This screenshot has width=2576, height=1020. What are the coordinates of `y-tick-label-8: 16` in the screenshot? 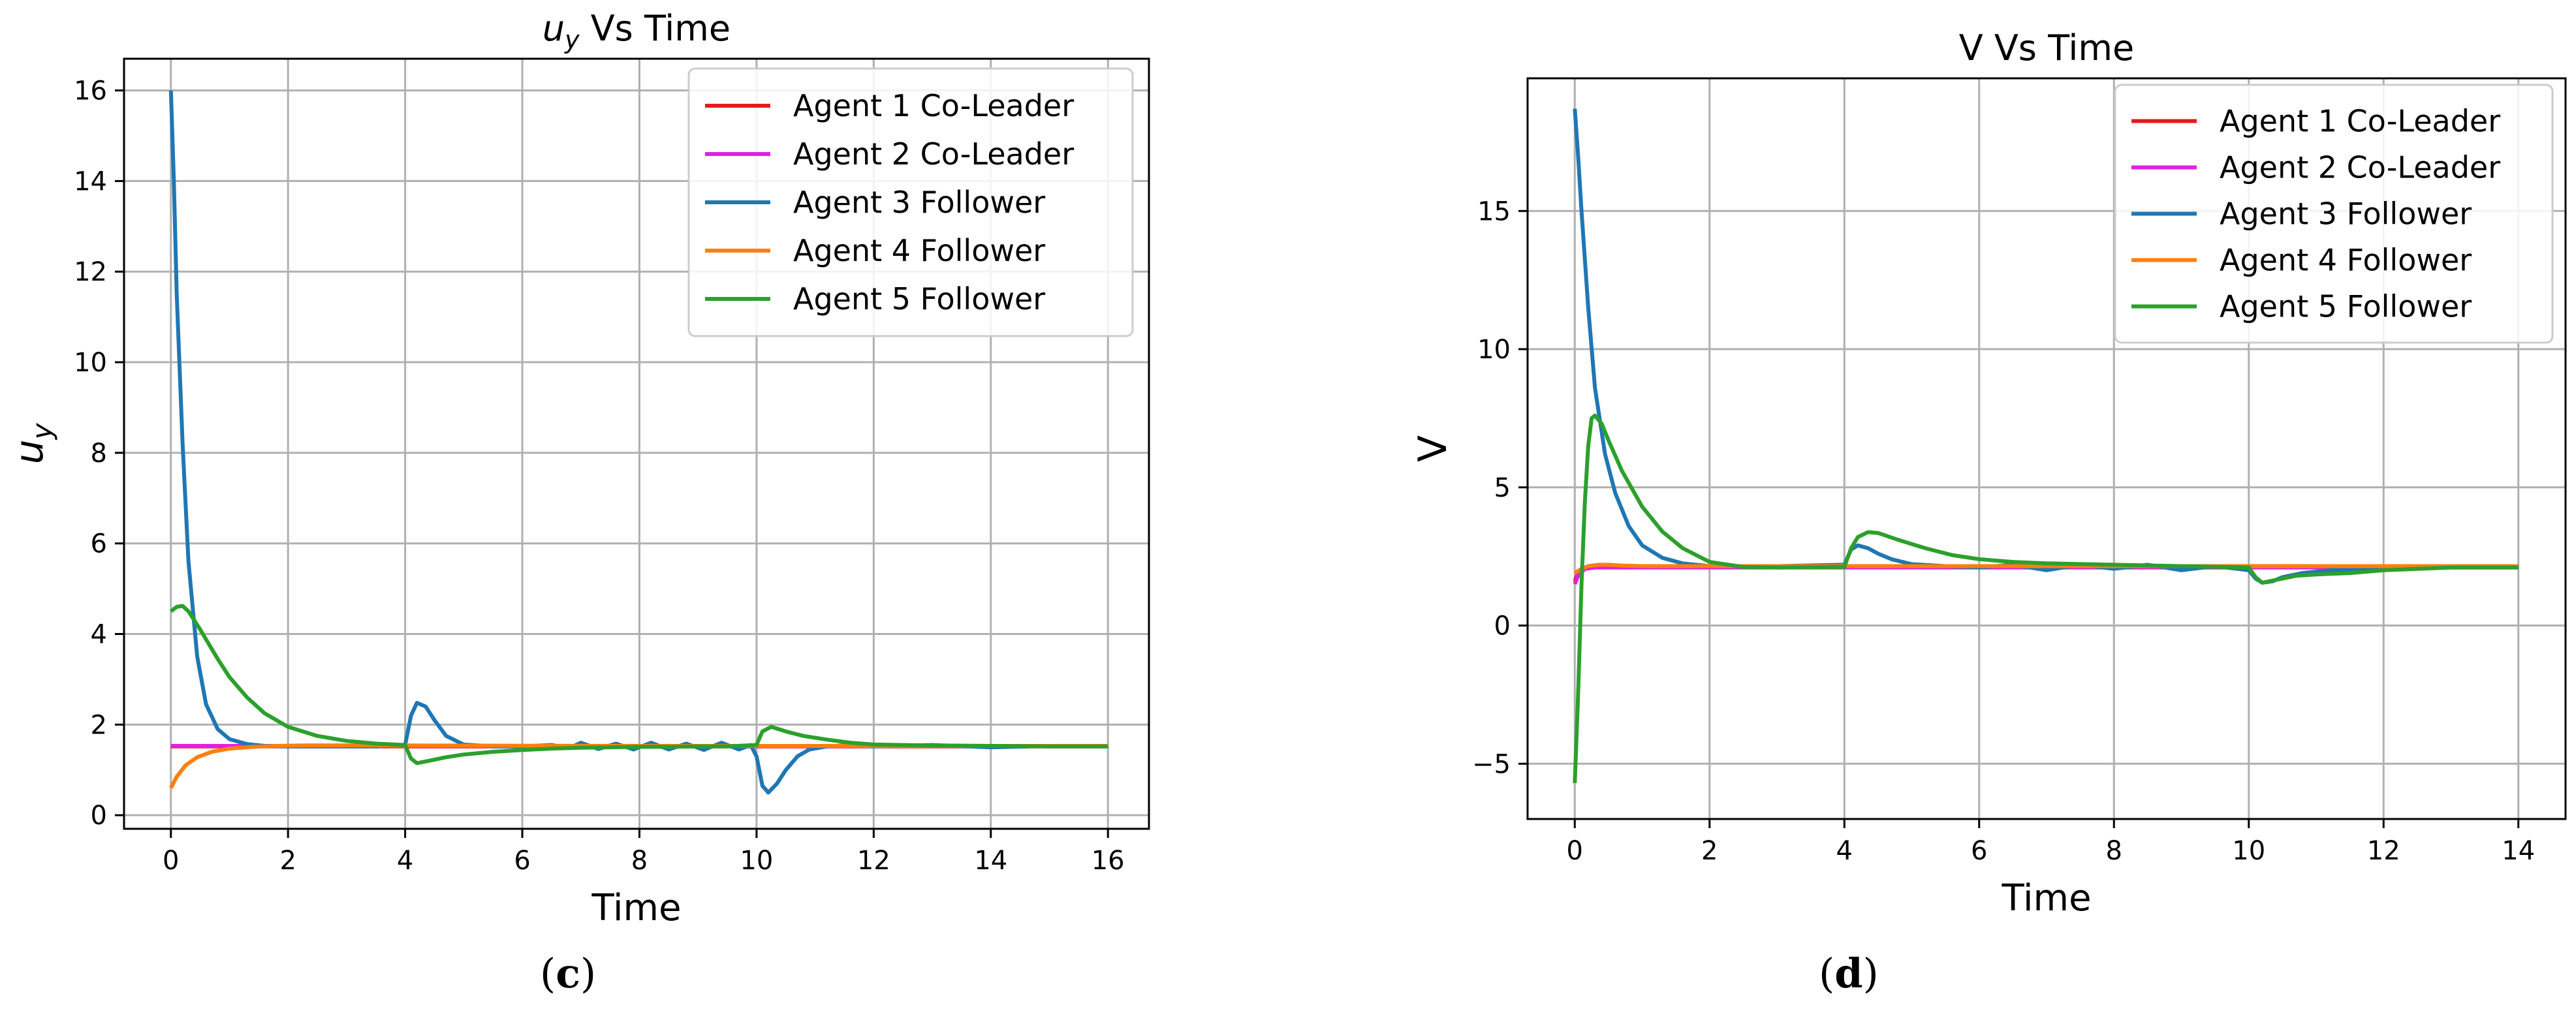 It's located at (91, 91).